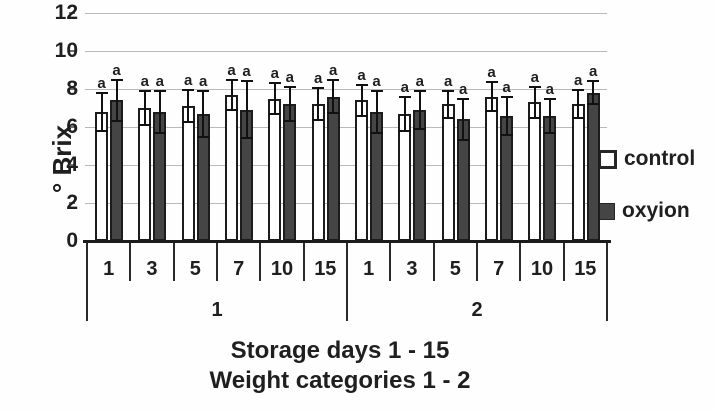 The image size is (715, 410). What do you see at coordinates (66, 12) in the screenshot?
I see `y-tick-label-12: 12` at bounding box center [66, 12].